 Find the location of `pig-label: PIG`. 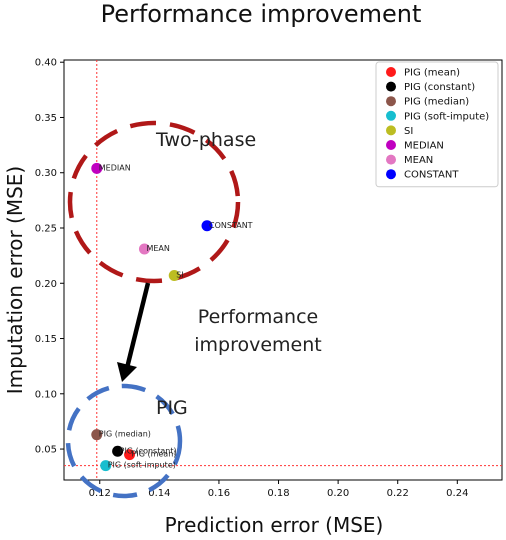

pig-label: PIG is located at coordinates (172, 408).